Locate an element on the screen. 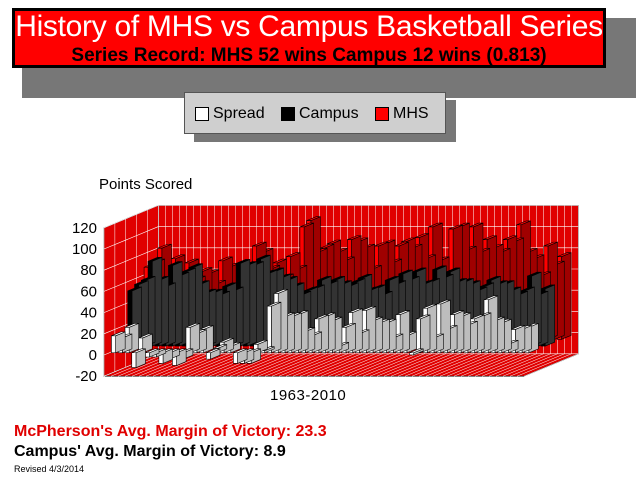 The image size is (640, 480). y-tick-label: 20 is located at coordinates (88, 334).